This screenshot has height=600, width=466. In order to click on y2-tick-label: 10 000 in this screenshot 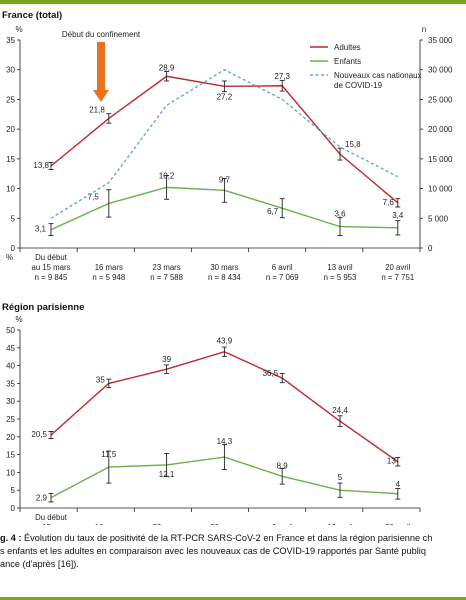, I will do `click(440, 189)`.